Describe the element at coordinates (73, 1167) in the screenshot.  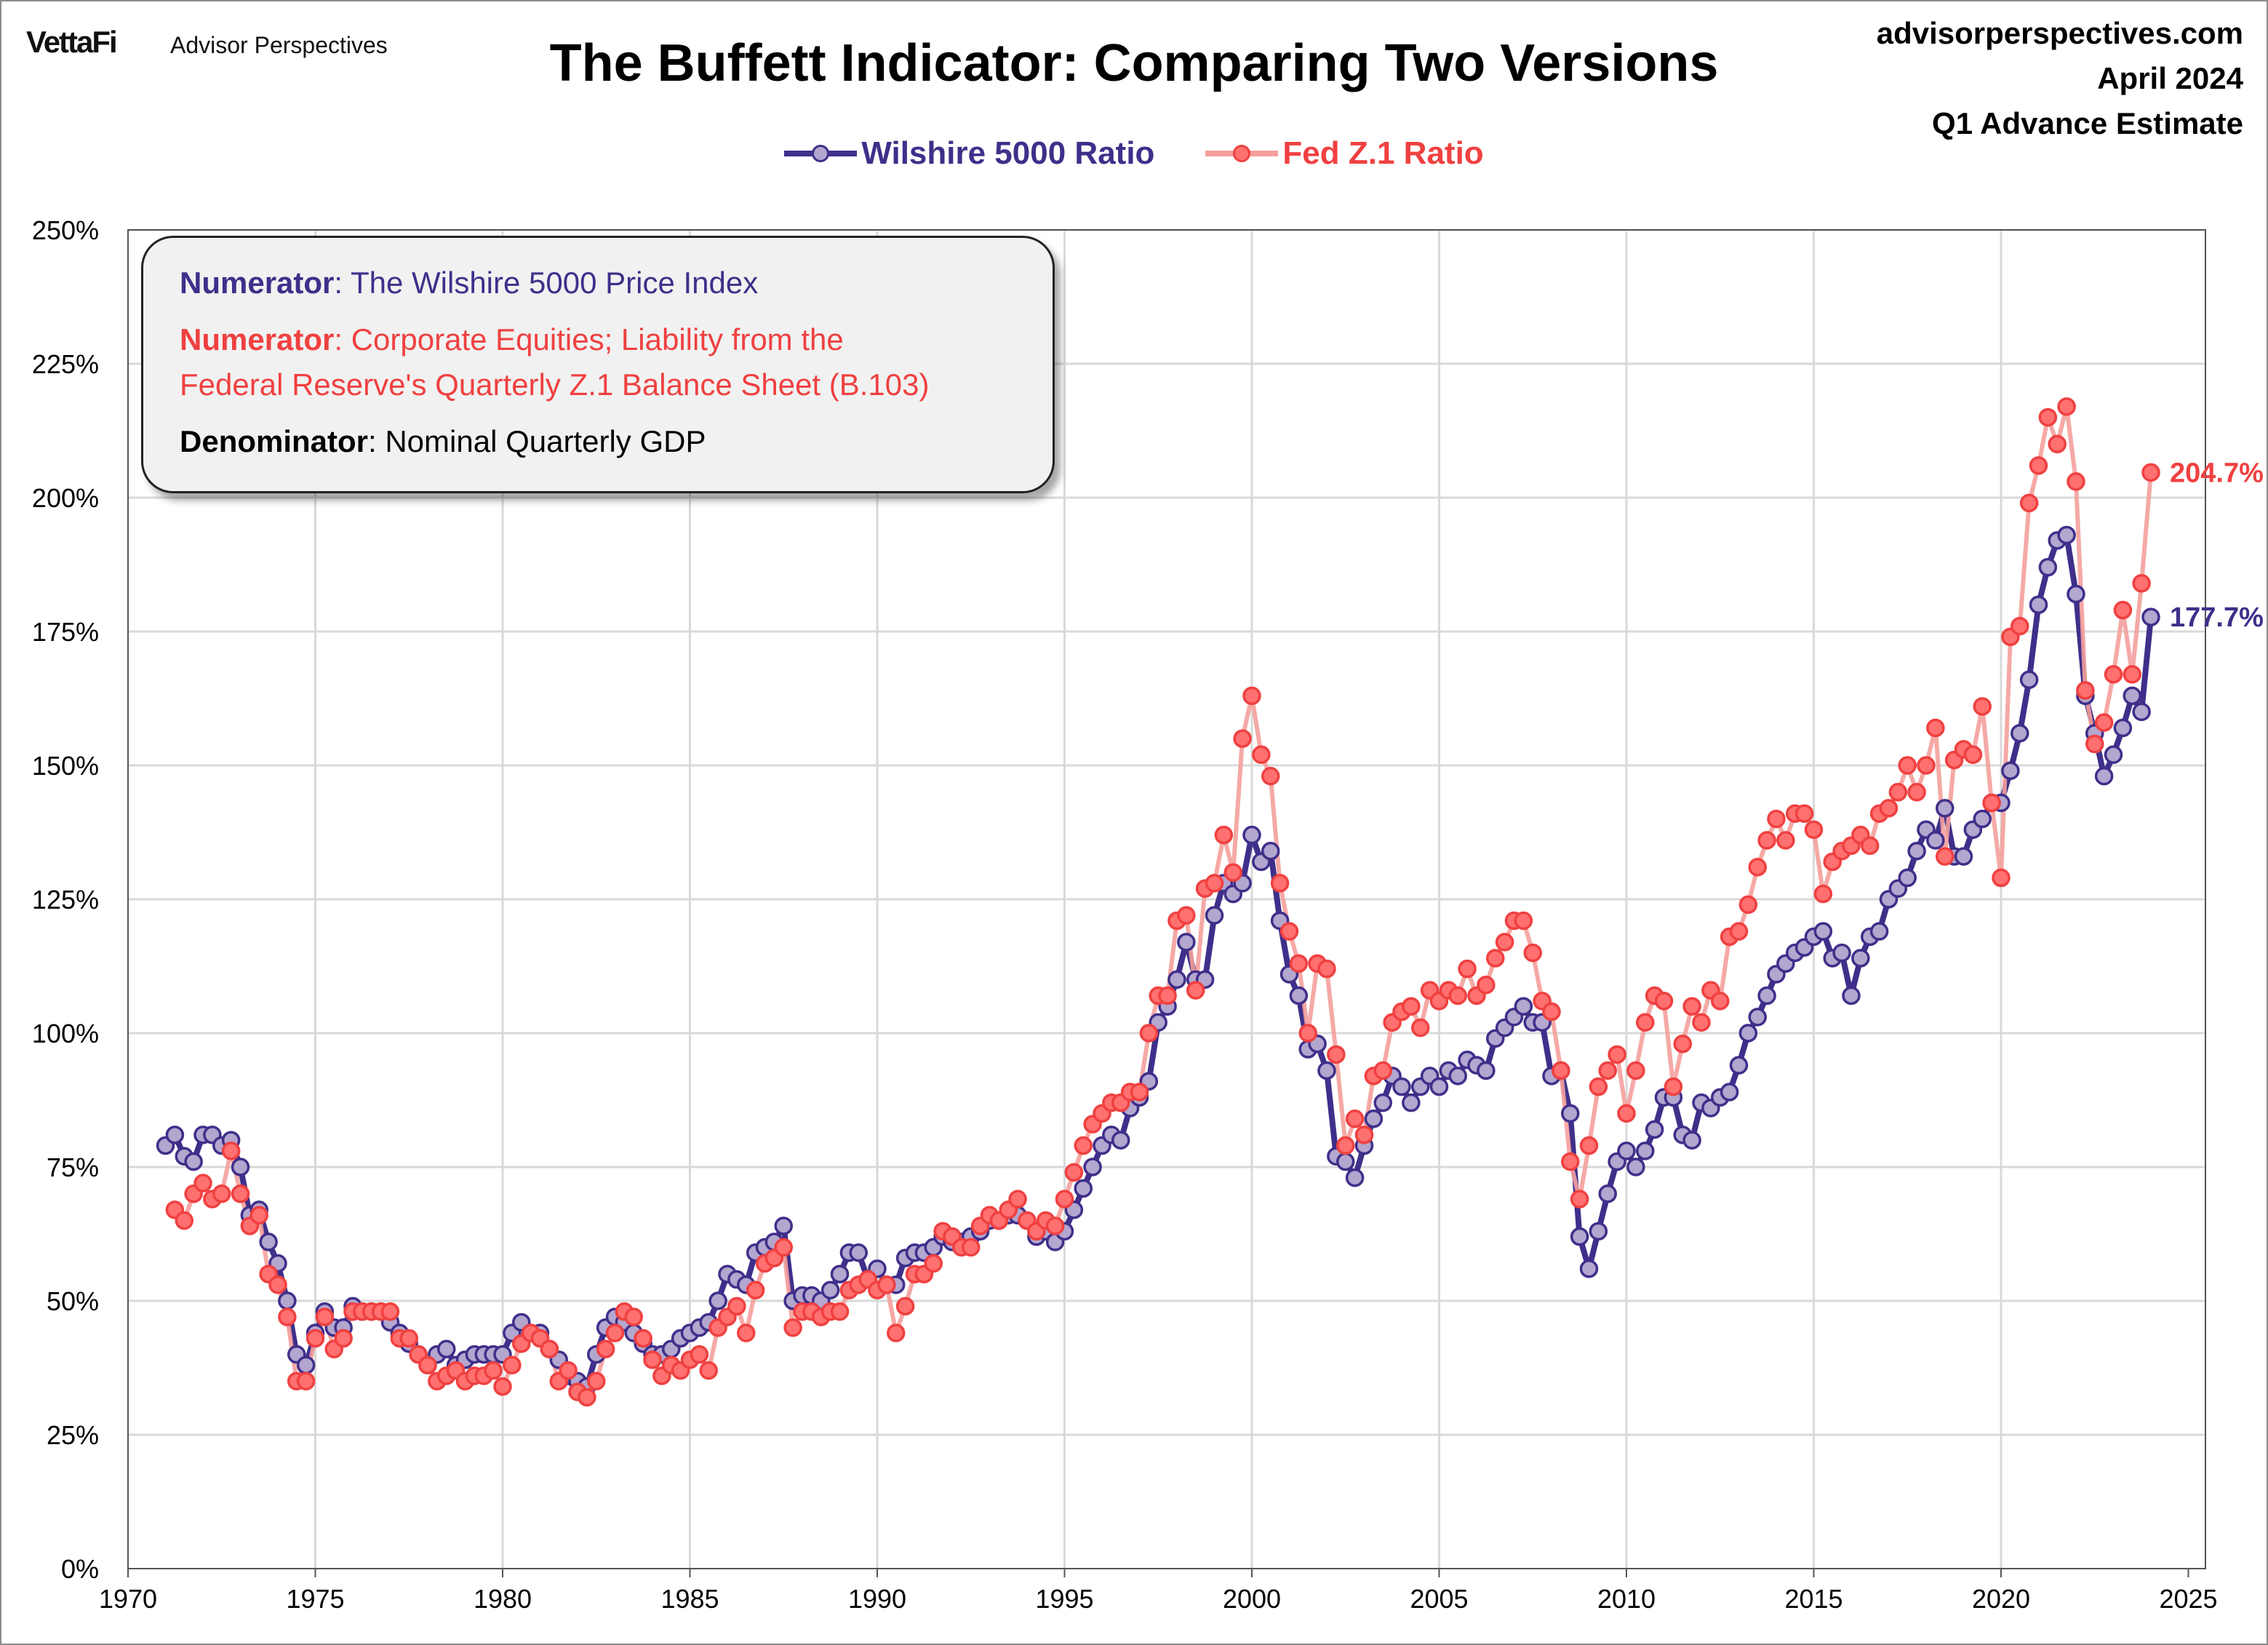
I see `y-tick-label: 75%` at that location.